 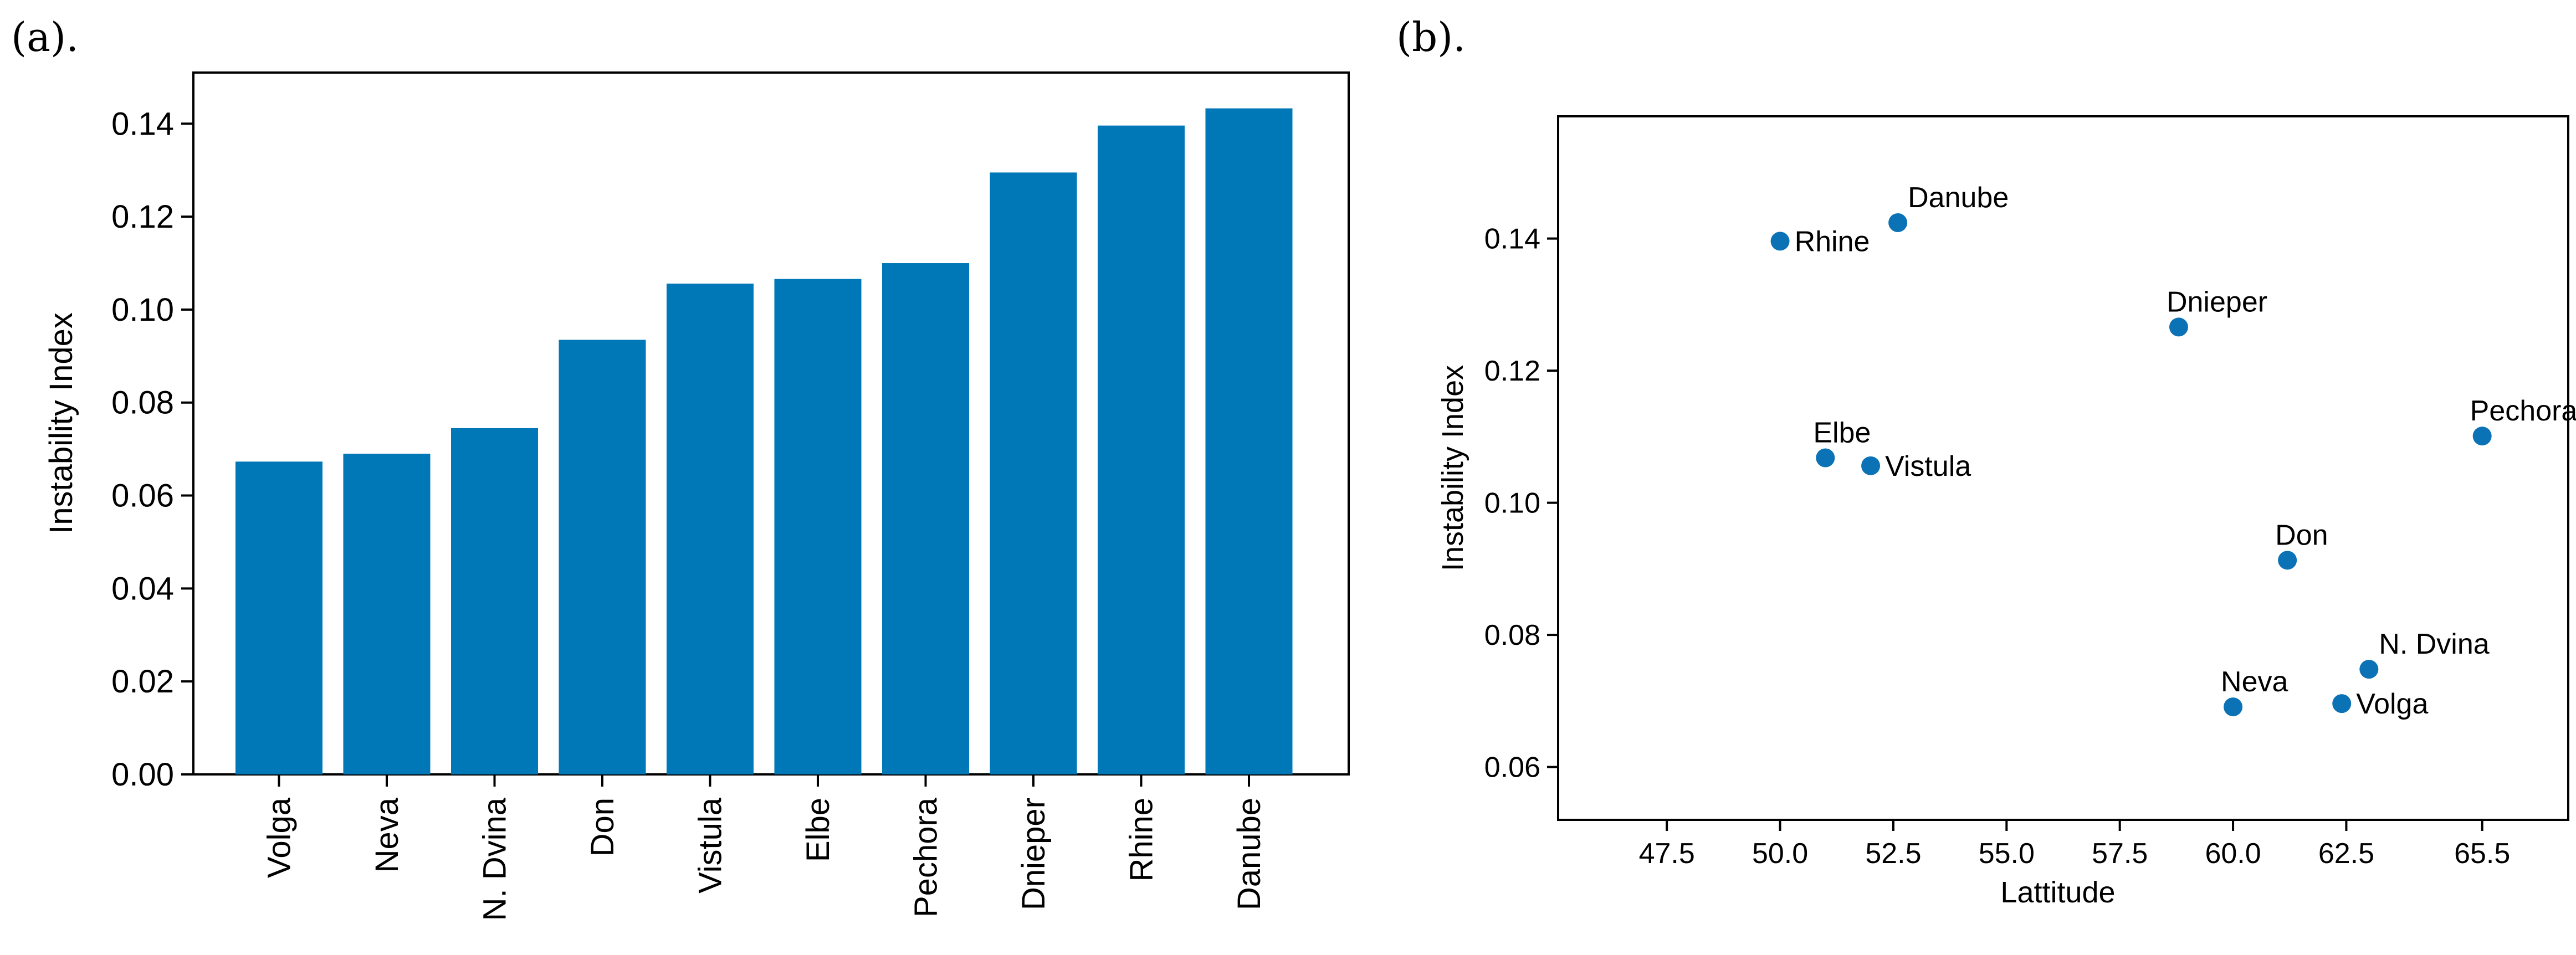 I want to click on bar-x-tick-label: N. Dvina, so click(x=495, y=859).